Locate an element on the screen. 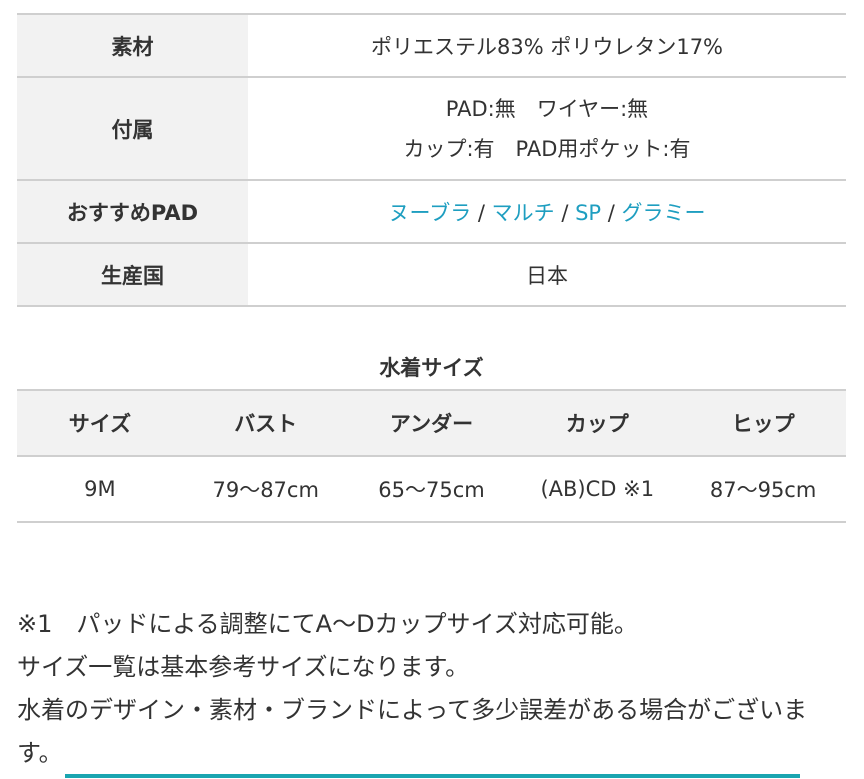 This screenshot has height=779, width=864. note: ※1 パッドによる調整にてA〜Dカップサイズ対応可能。 is located at coordinates (327, 624).